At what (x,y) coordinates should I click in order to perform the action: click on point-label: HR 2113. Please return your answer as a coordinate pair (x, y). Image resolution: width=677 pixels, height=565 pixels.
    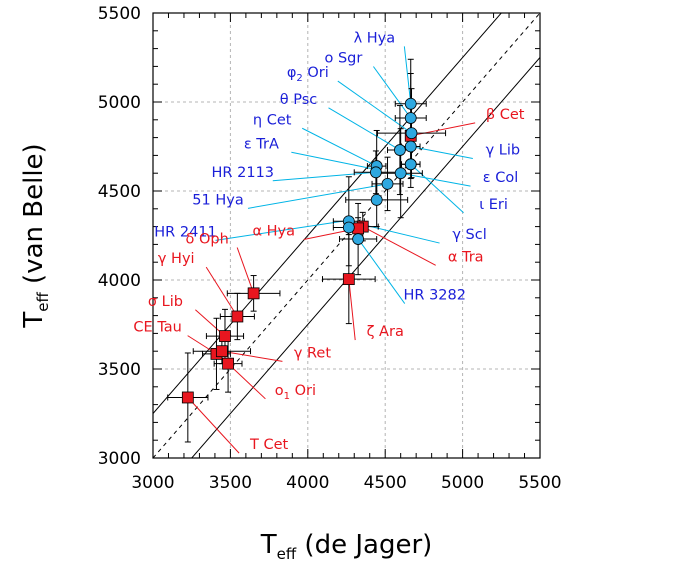
    Looking at the image, I should click on (243, 173).